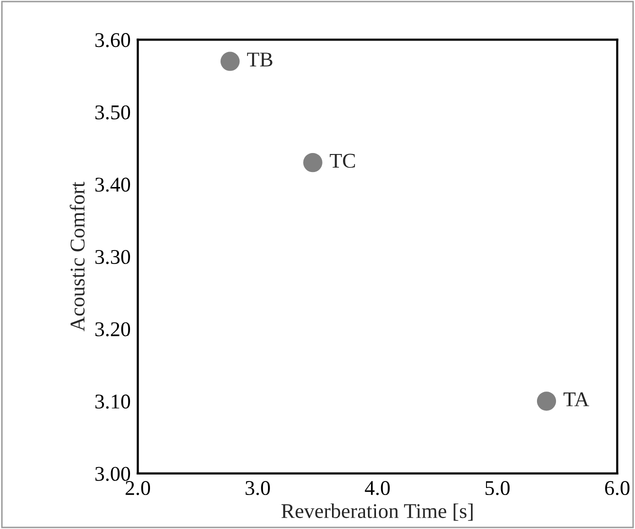 Image resolution: width=635 pixels, height=529 pixels. Describe the element at coordinates (498, 488) in the screenshot. I see `x-tick-label: 5.0` at that location.